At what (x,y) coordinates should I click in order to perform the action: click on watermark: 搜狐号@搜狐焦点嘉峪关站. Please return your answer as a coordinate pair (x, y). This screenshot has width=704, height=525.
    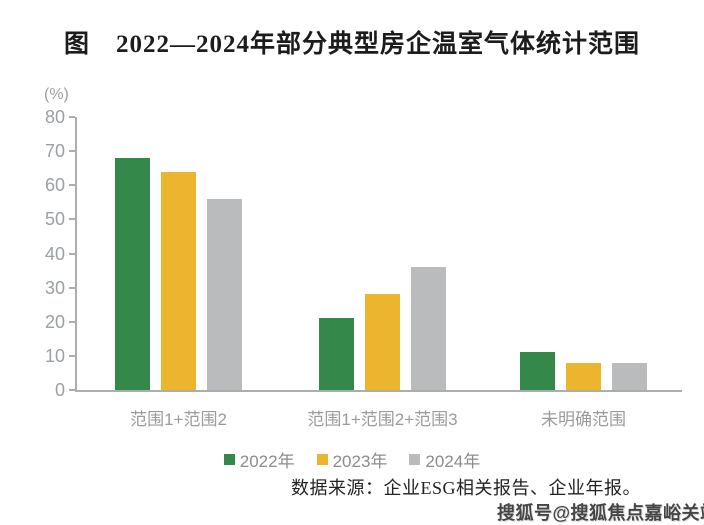
    Looking at the image, I should click on (600, 513).